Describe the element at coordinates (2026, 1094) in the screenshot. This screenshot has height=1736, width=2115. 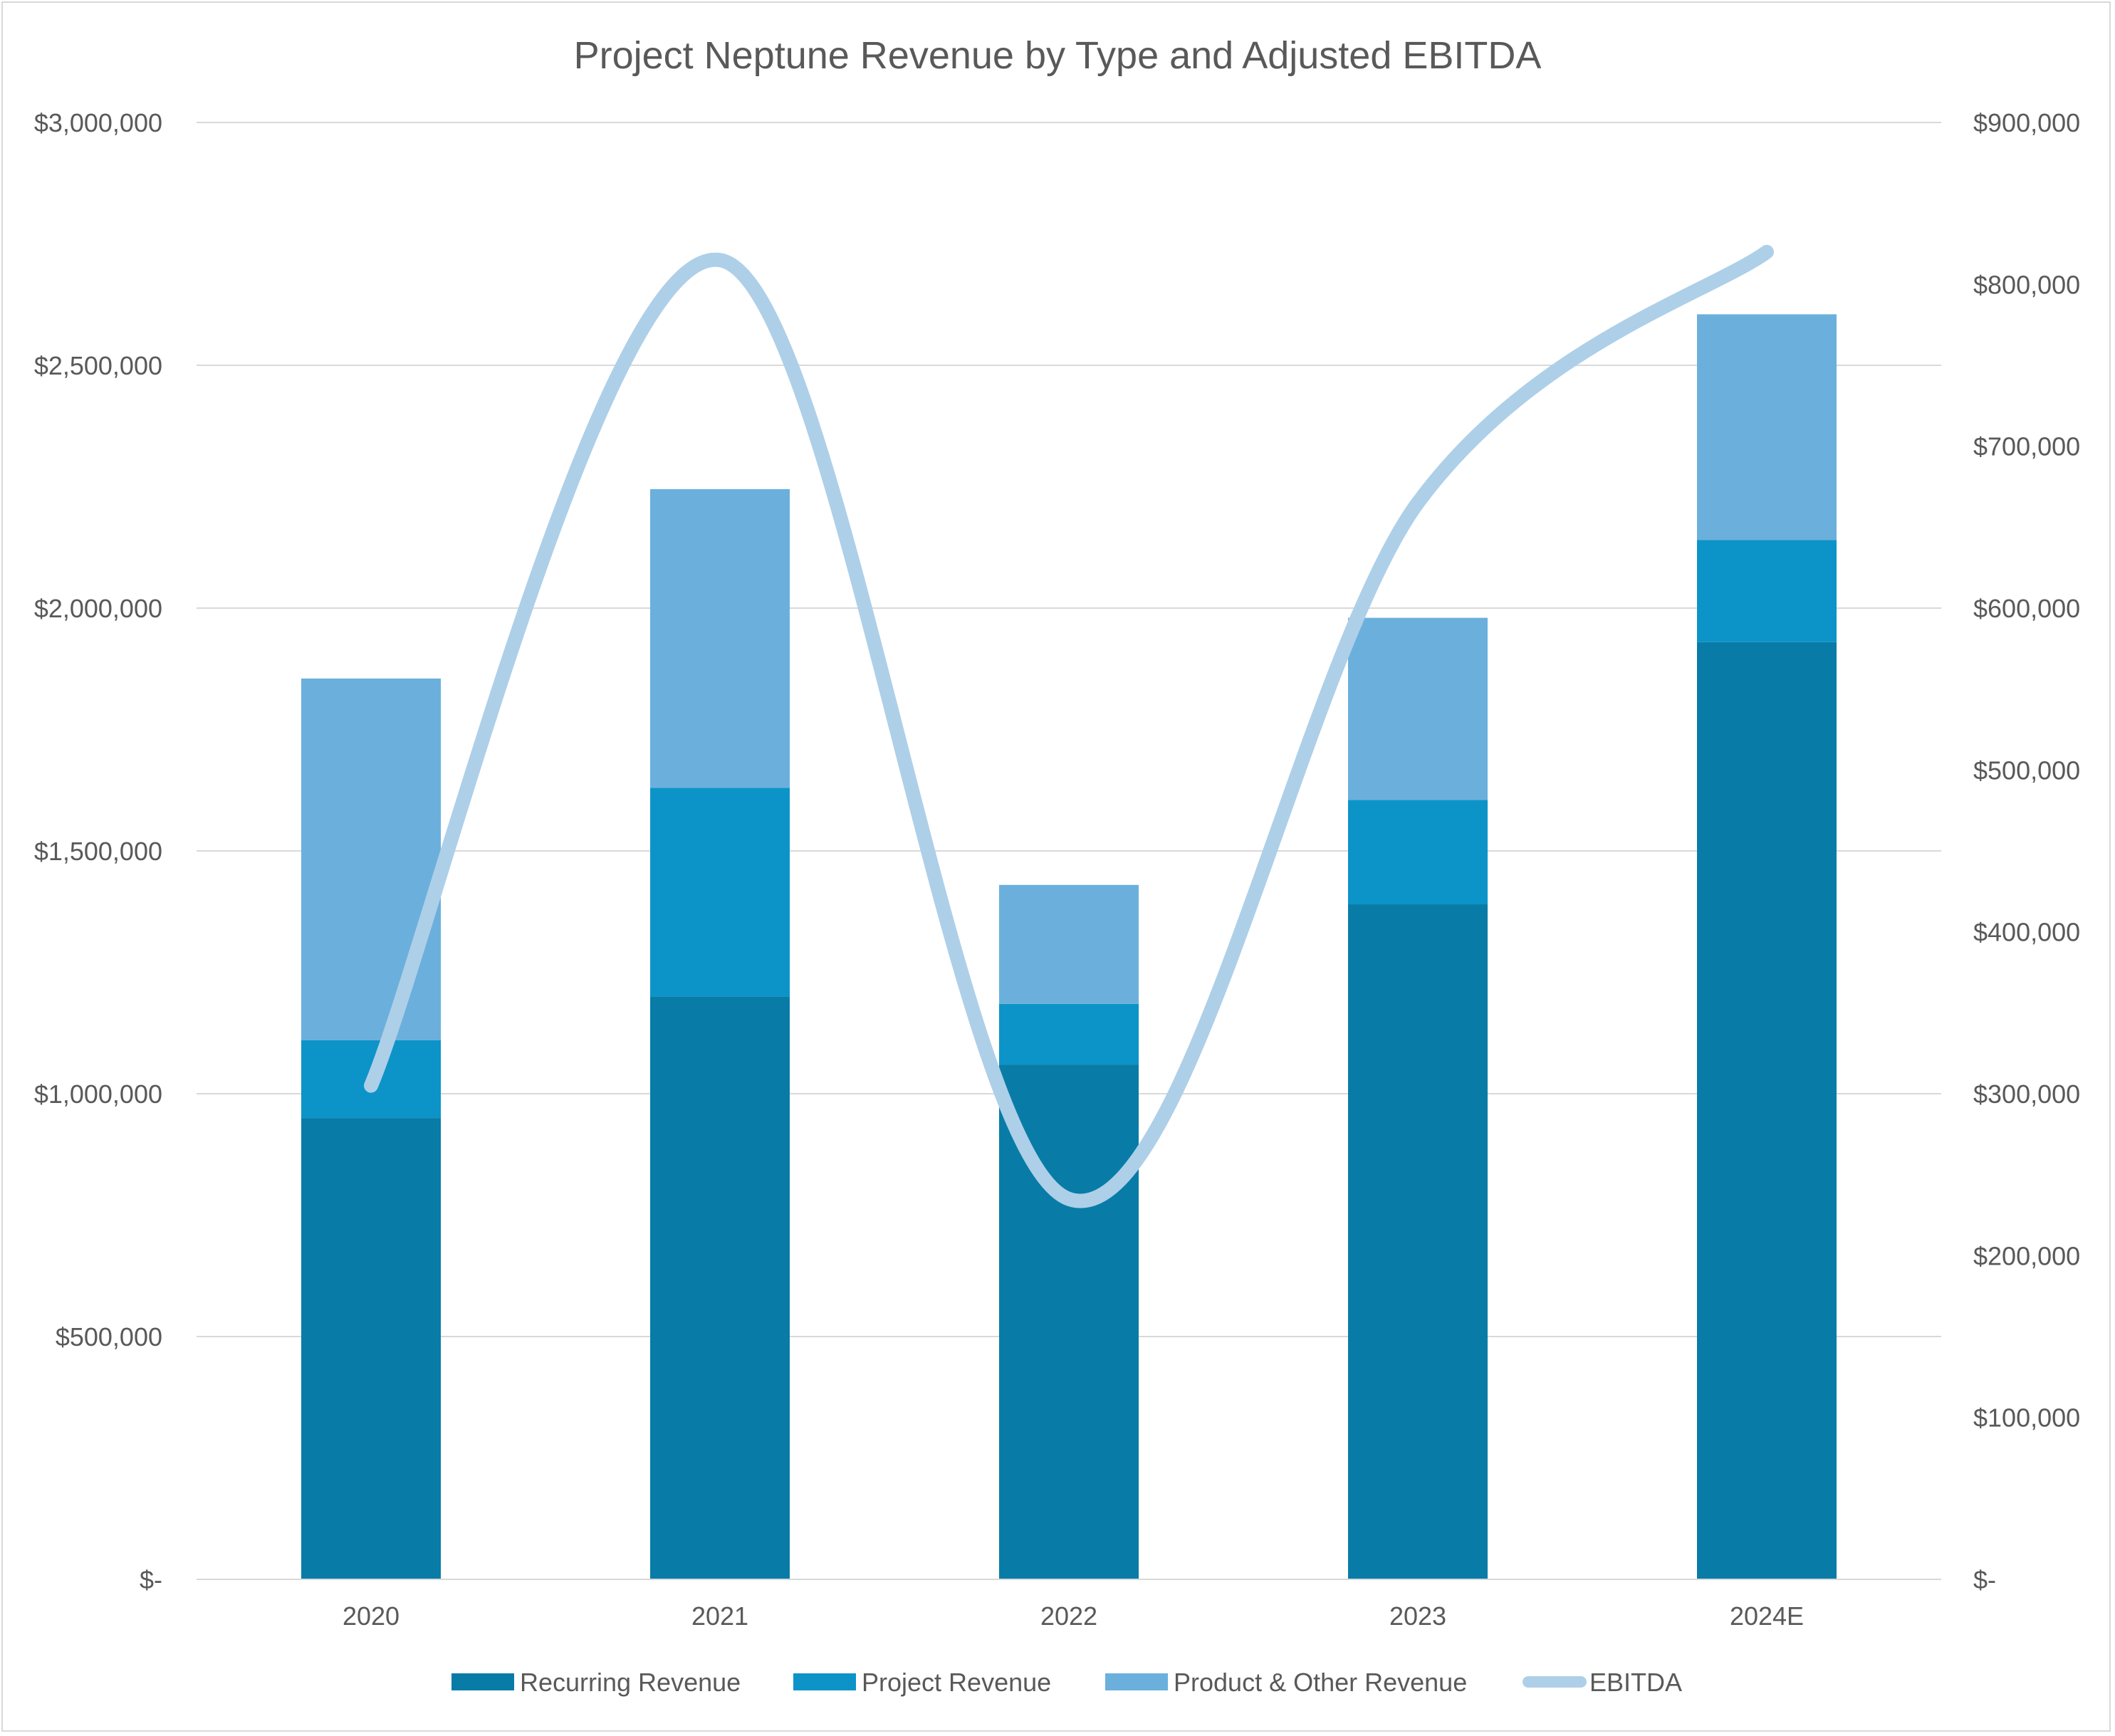
I see `right-tick-label: $300,000` at that location.